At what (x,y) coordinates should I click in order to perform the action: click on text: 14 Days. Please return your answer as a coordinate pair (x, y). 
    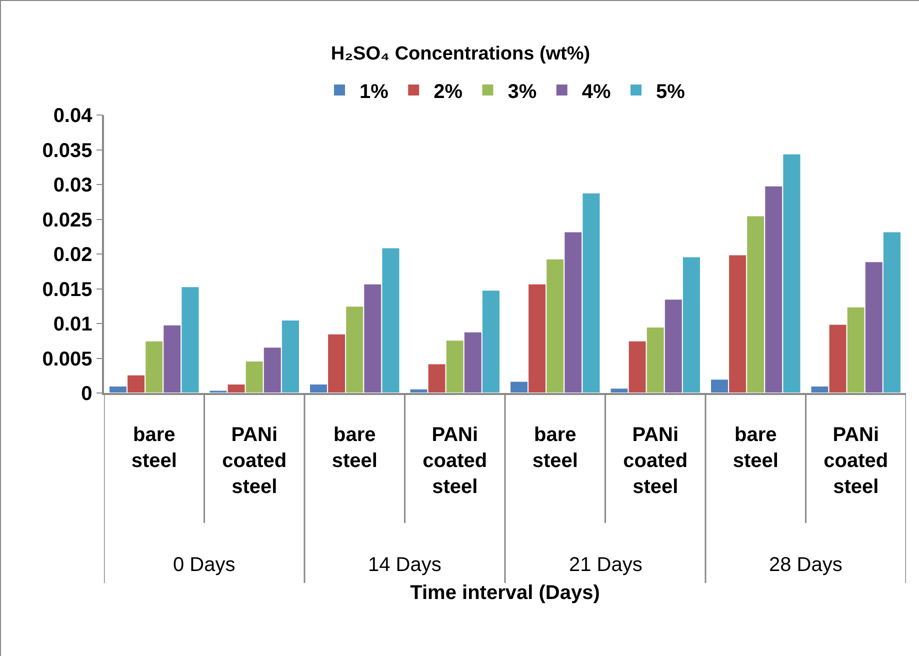
    Looking at the image, I should click on (405, 565).